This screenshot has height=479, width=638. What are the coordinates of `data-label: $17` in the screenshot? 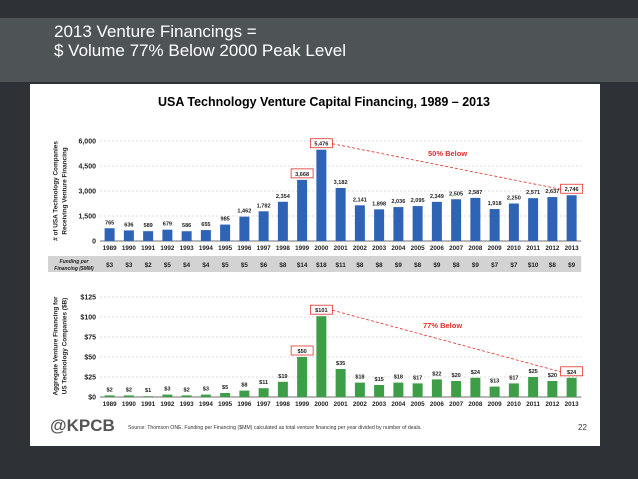 It's located at (513, 378).